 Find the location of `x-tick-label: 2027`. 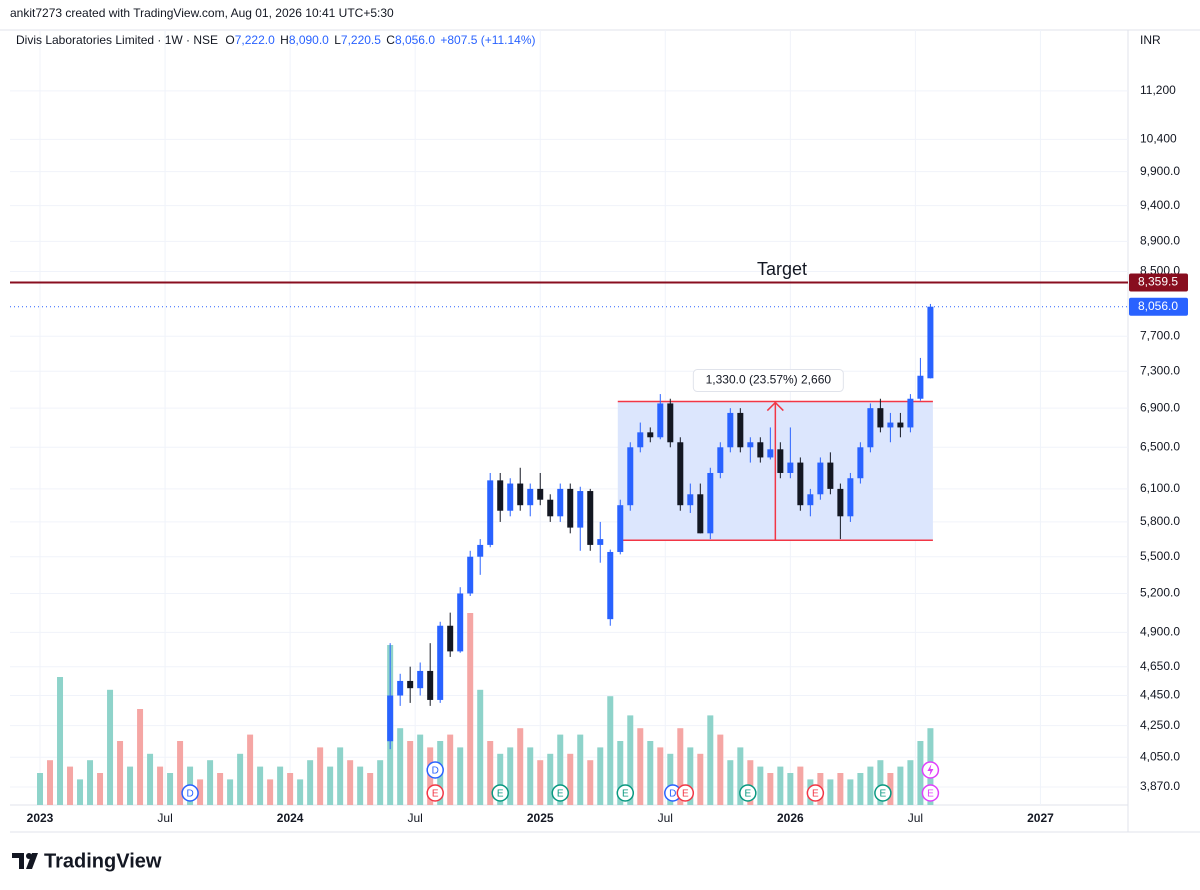

x-tick-label: 2027 is located at coordinates (1040, 818).